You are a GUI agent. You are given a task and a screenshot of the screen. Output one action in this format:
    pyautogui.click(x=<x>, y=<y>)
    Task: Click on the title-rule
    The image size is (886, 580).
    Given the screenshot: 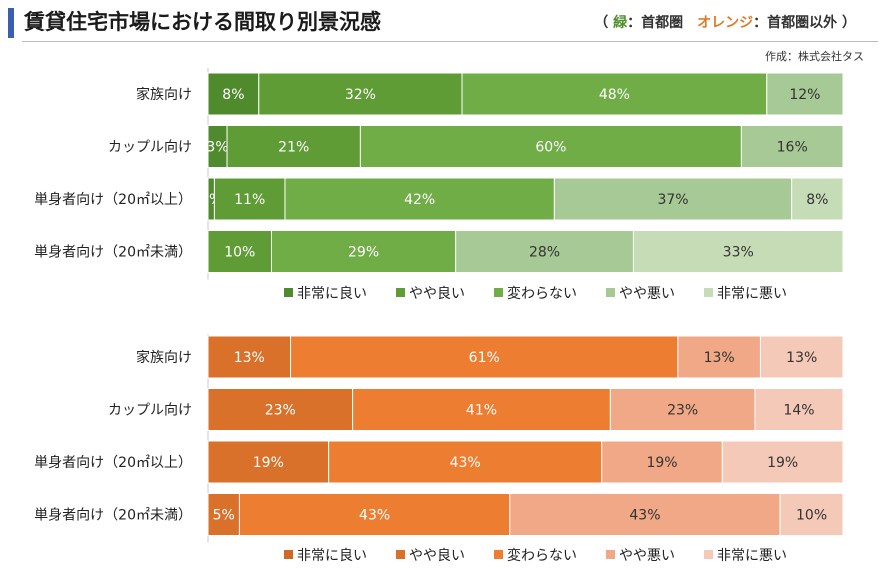 What is the action you would take?
    pyautogui.click(x=450, y=41)
    